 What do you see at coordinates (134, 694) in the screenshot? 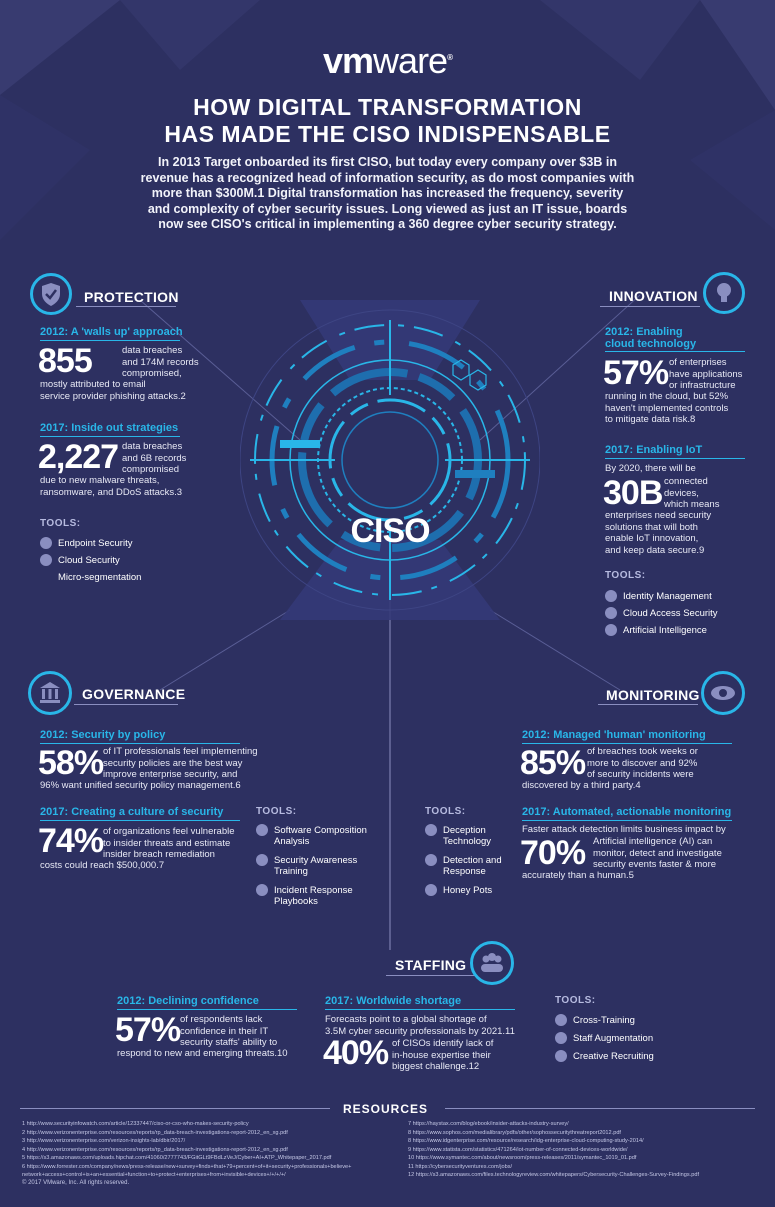
I see `governance-heading: GOVERNANCE` at bounding box center [134, 694].